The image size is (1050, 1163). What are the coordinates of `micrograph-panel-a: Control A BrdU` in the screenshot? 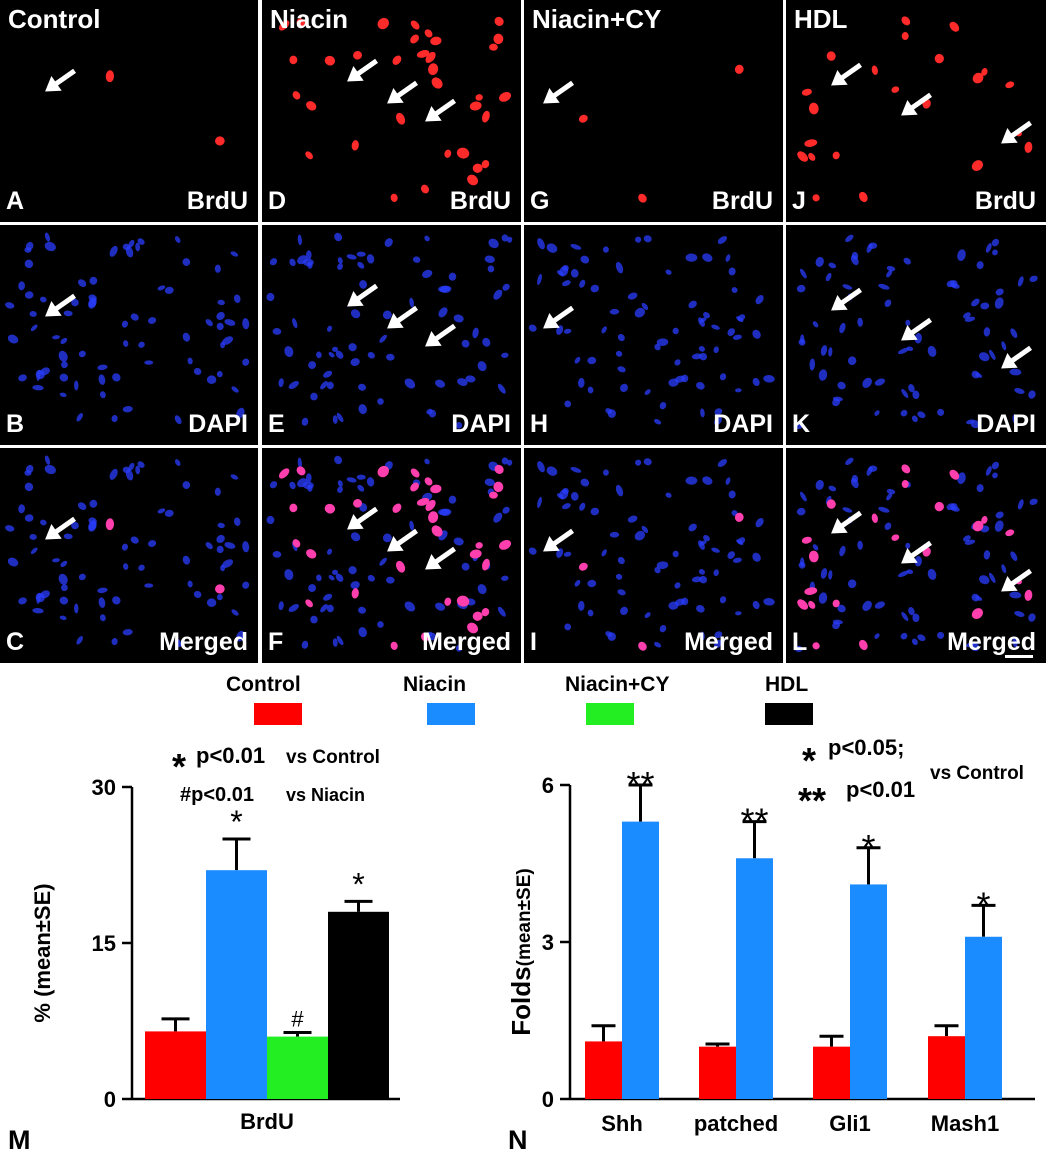 It's located at (129, 111).